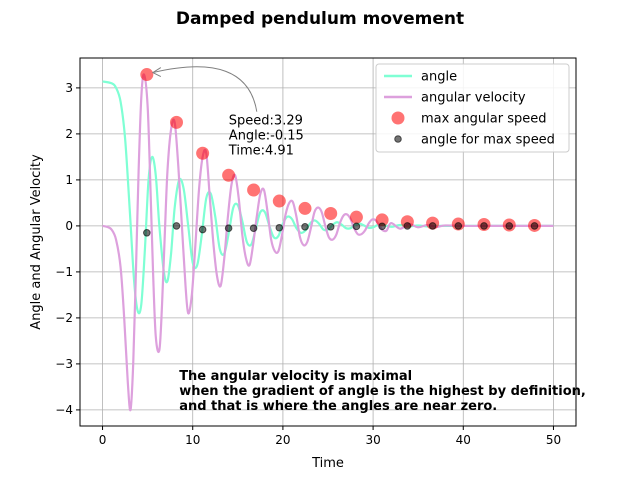 This screenshot has width=640, height=480. I want to click on x-tick-label: 20, so click(282, 440).